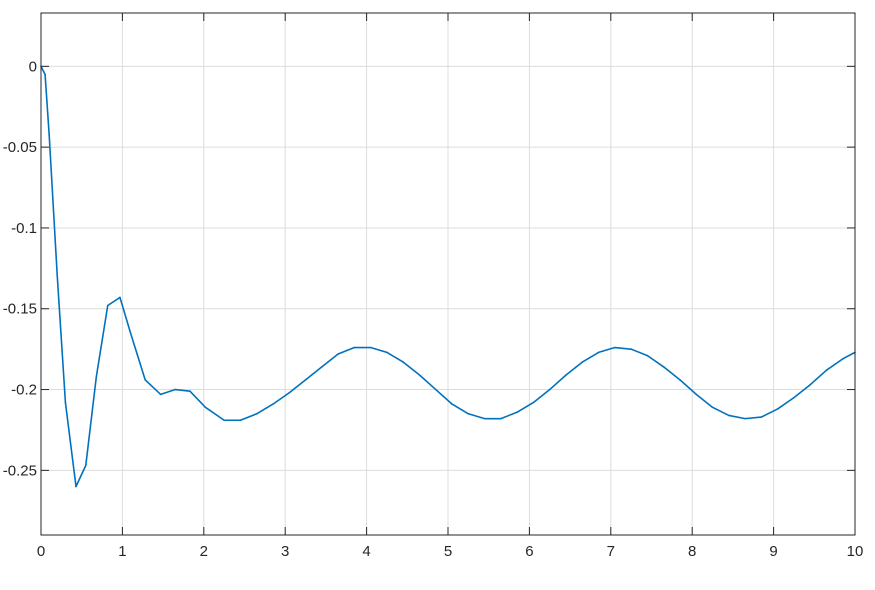  What do you see at coordinates (20, 147) in the screenshot?
I see `y-tick-label: -0.05` at bounding box center [20, 147].